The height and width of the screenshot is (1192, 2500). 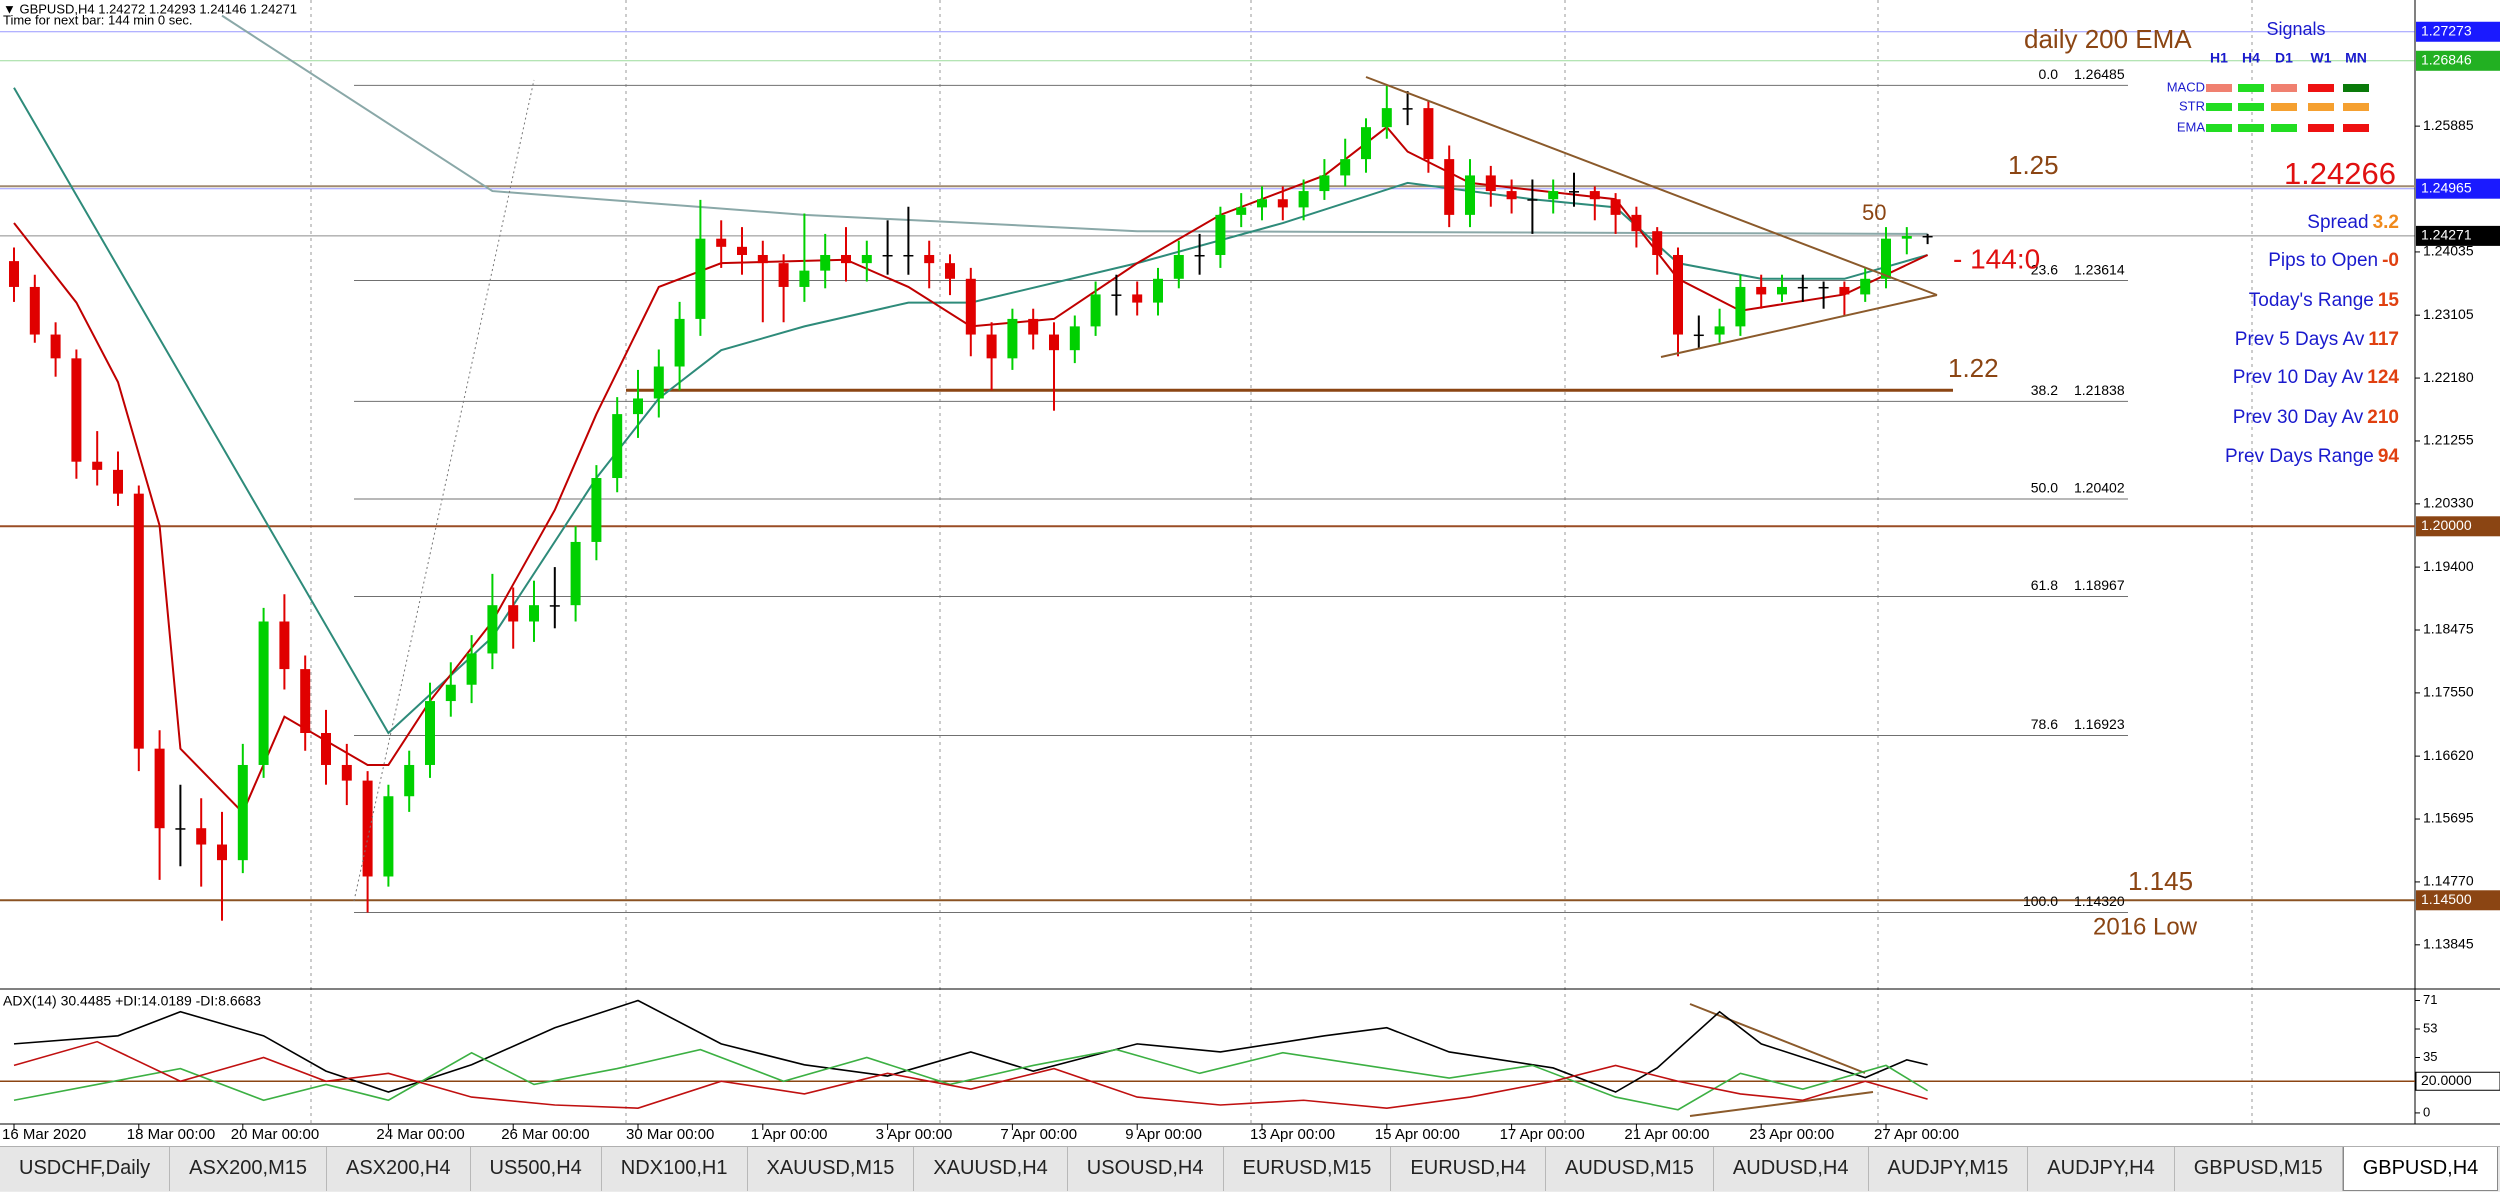 What do you see at coordinates (831, 1169) in the screenshot?
I see `symbol-tab: XAUUSD,M15` at bounding box center [831, 1169].